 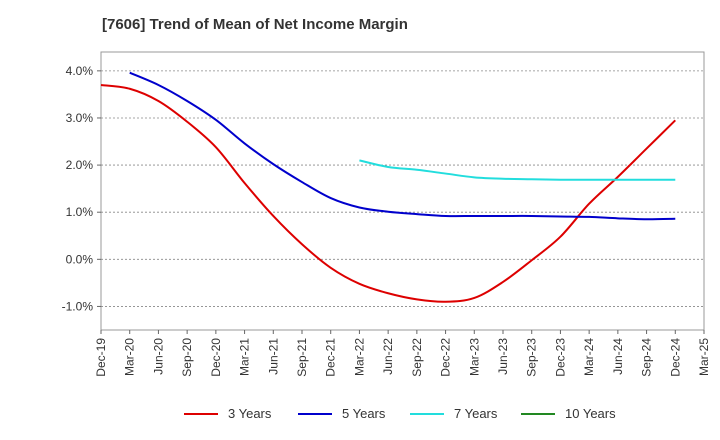 I want to click on x-tick-label: Dec-24, so click(x=675, y=357).